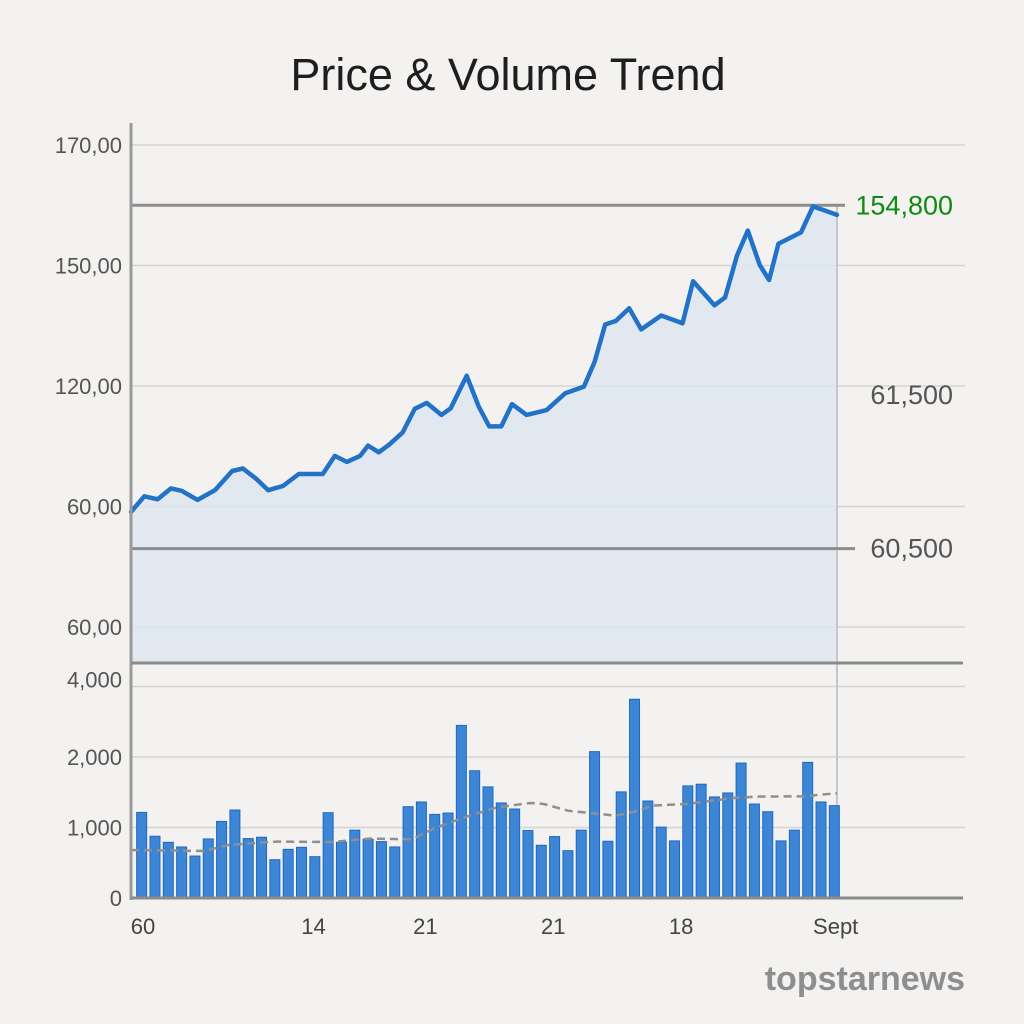 The height and width of the screenshot is (1024, 1024). What do you see at coordinates (116, 898) in the screenshot?
I see `volume-y-tick-label: 0` at bounding box center [116, 898].